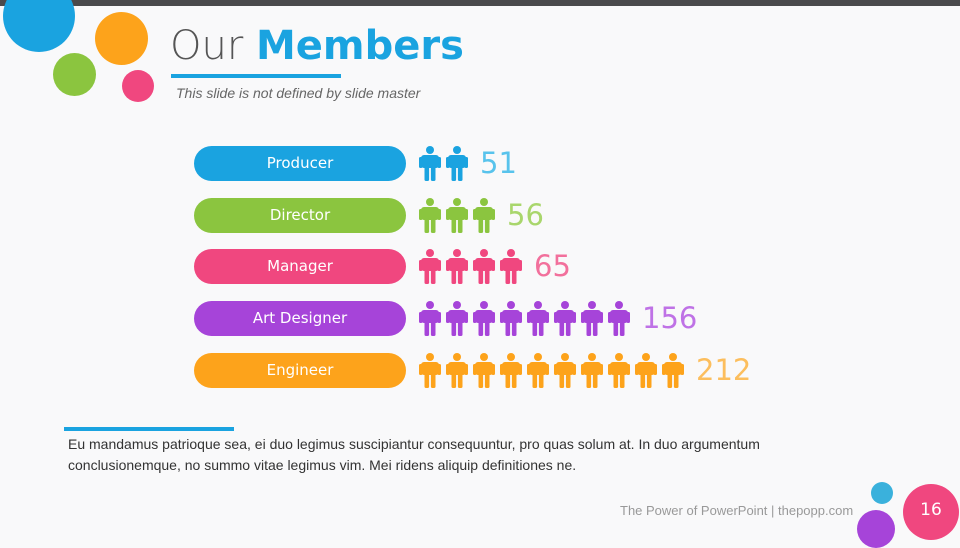  What do you see at coordinates (300, 370) in the screenshot?
I see `category-label: Engineer` at bounding box center [300, 370].